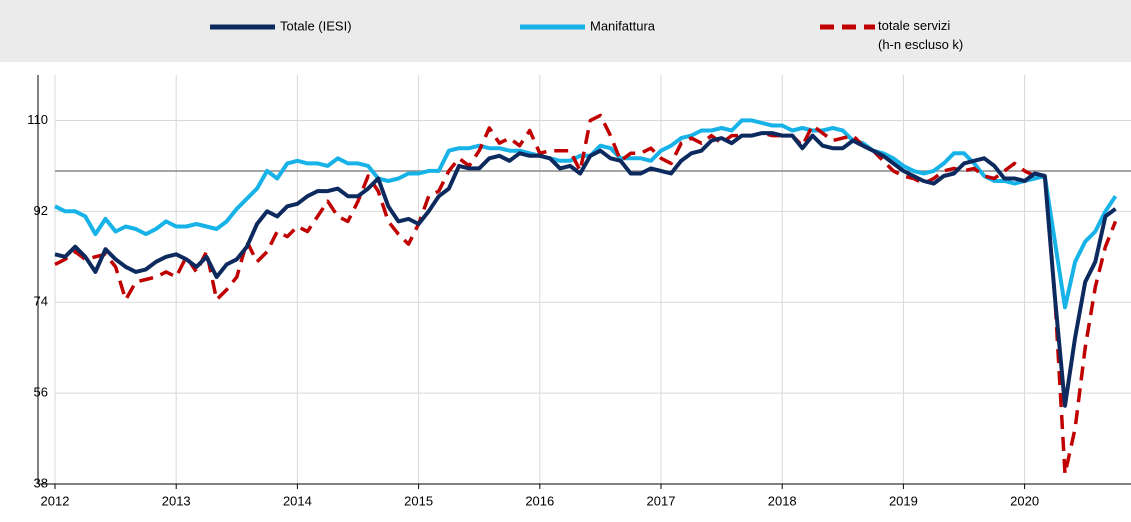  What do you see at coordinates (41, 301) in the screenshot?
I see `y-tick-label: 74` at bounding box center [41, 301].